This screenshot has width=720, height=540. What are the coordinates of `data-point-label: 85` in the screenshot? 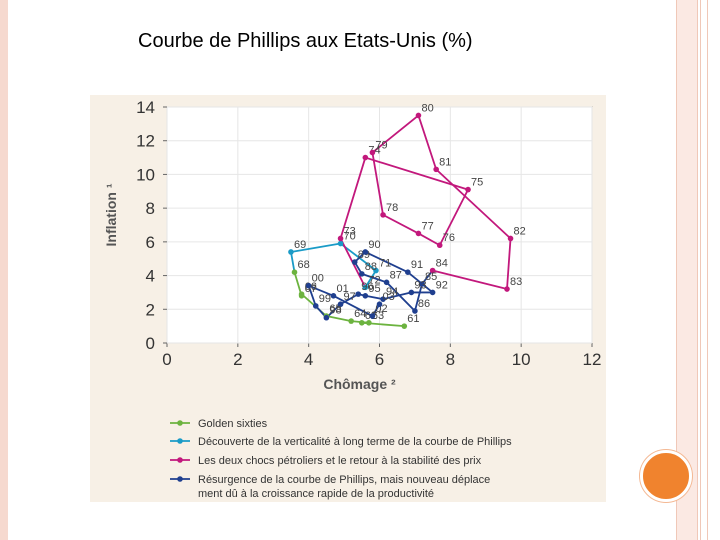 It's located at (431, 277).